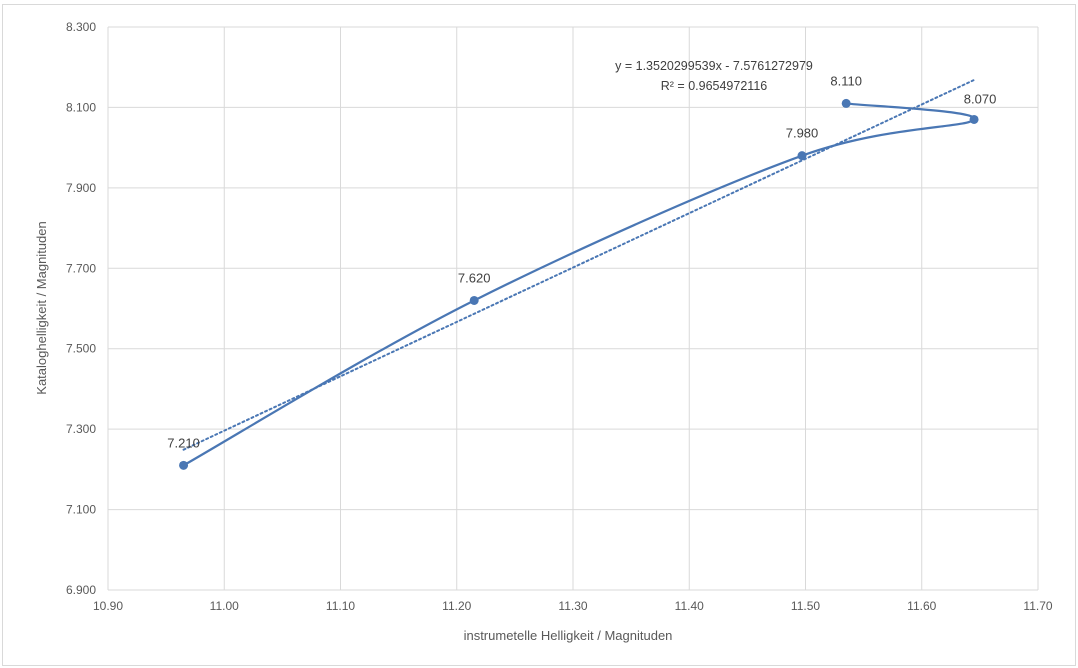 Image resolution: width=1078 pixels, height=668 pixels. I want to click on data-label: 7.980, so click(802, 133).